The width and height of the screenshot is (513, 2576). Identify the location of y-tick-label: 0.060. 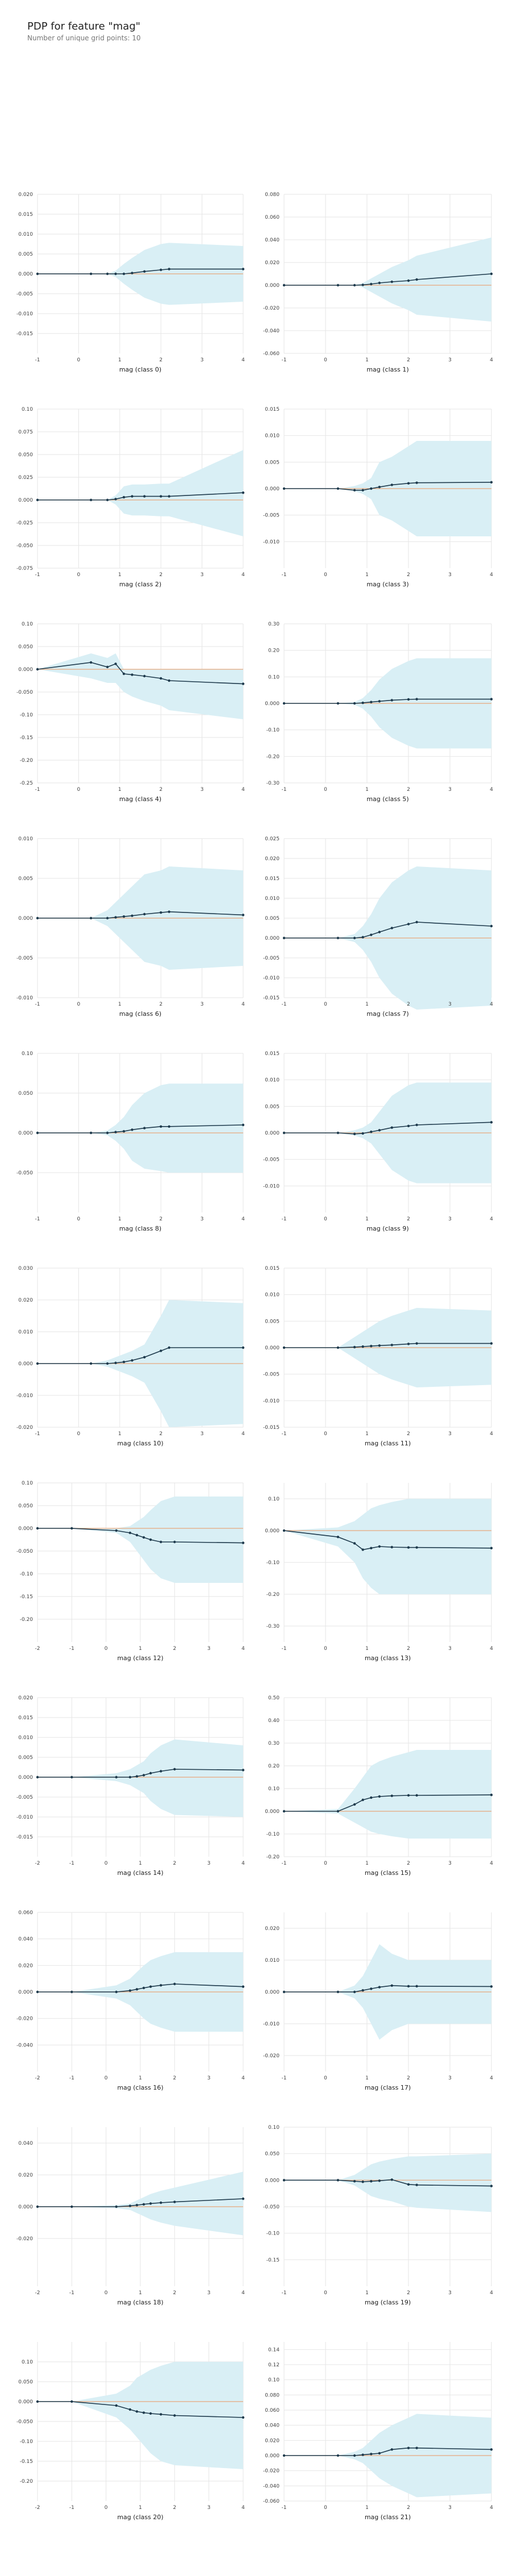
(272, 217).